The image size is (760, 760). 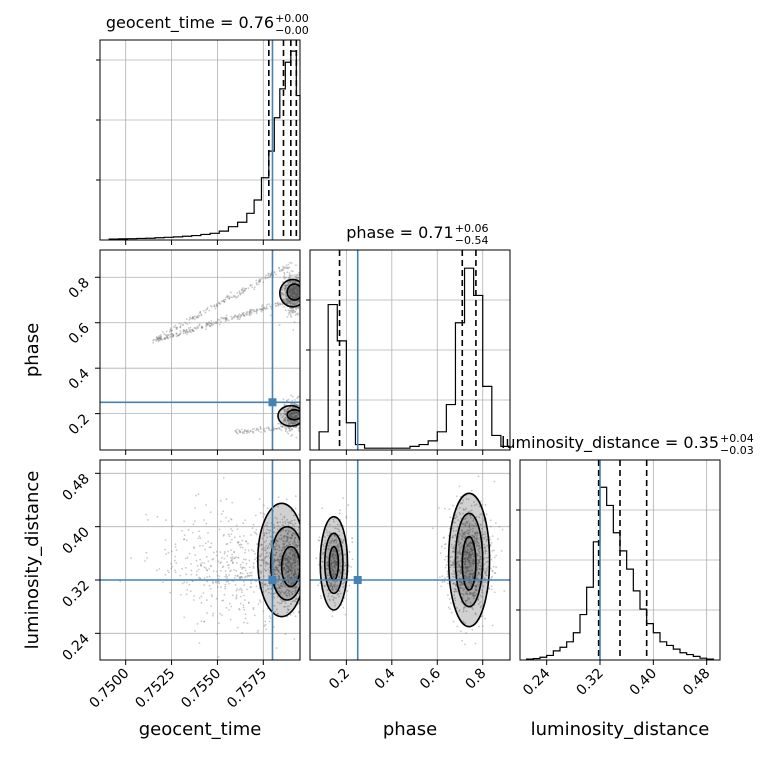 What do you see at coordinates (284, 563) in the screenshot?
I see `density-contour` at bounding box center [284, 563].